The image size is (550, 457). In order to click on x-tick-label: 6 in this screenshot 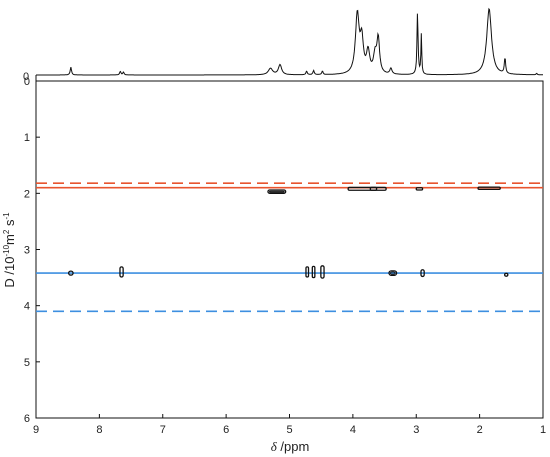, I will do `click(226, 430)`.